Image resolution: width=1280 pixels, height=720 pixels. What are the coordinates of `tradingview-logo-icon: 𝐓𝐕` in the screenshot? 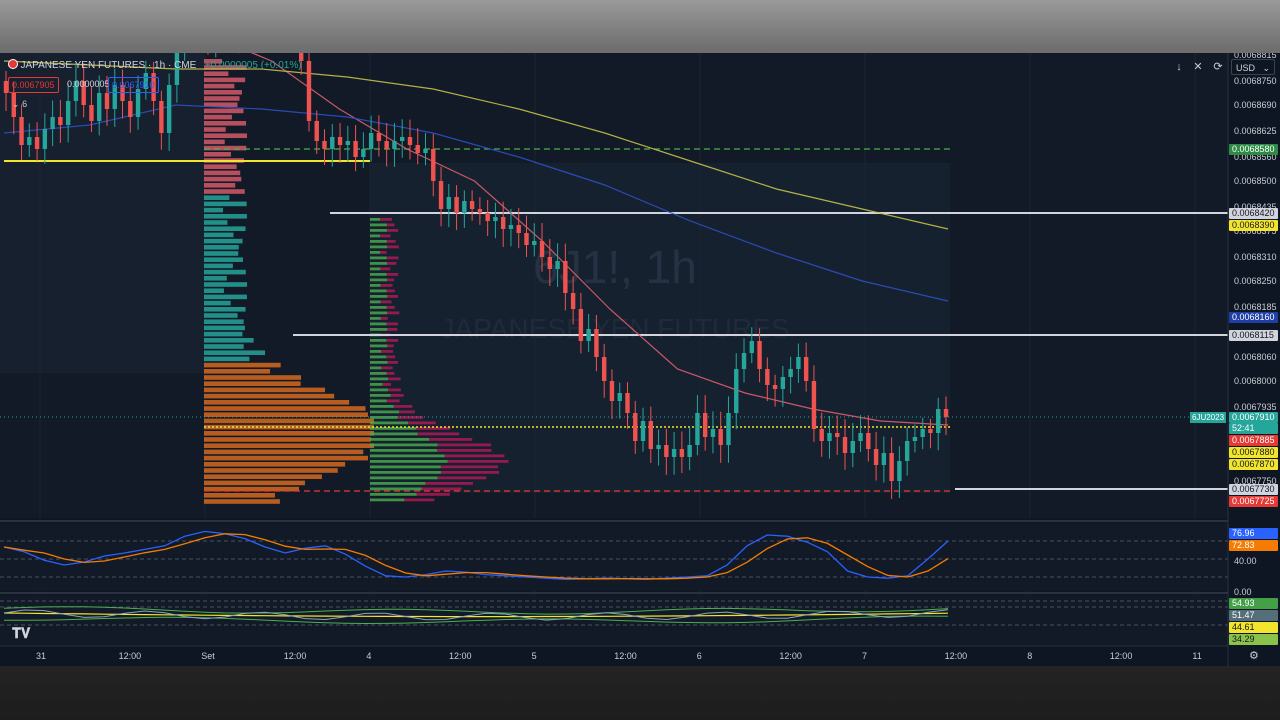 It's located at (21, 633).